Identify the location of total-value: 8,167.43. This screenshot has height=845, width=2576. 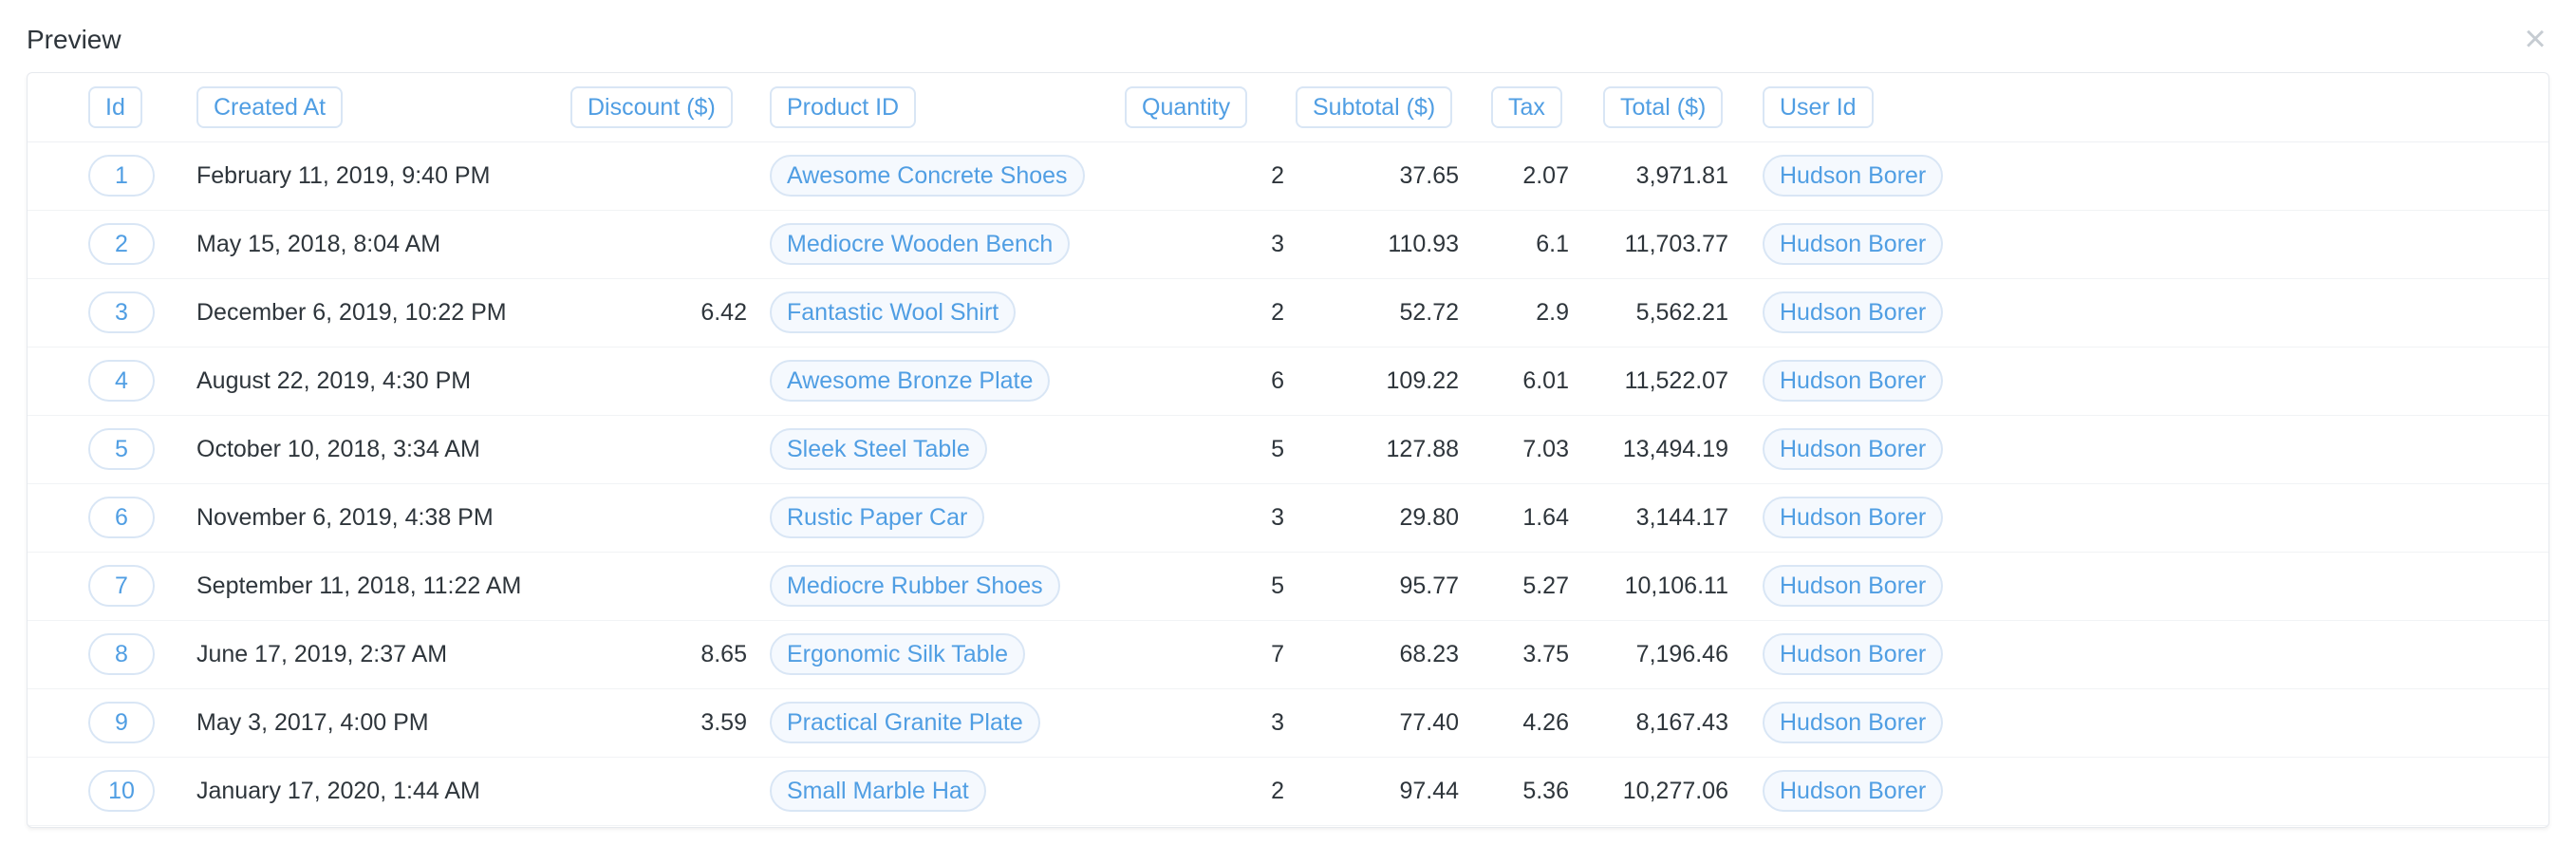
(1681, 722).